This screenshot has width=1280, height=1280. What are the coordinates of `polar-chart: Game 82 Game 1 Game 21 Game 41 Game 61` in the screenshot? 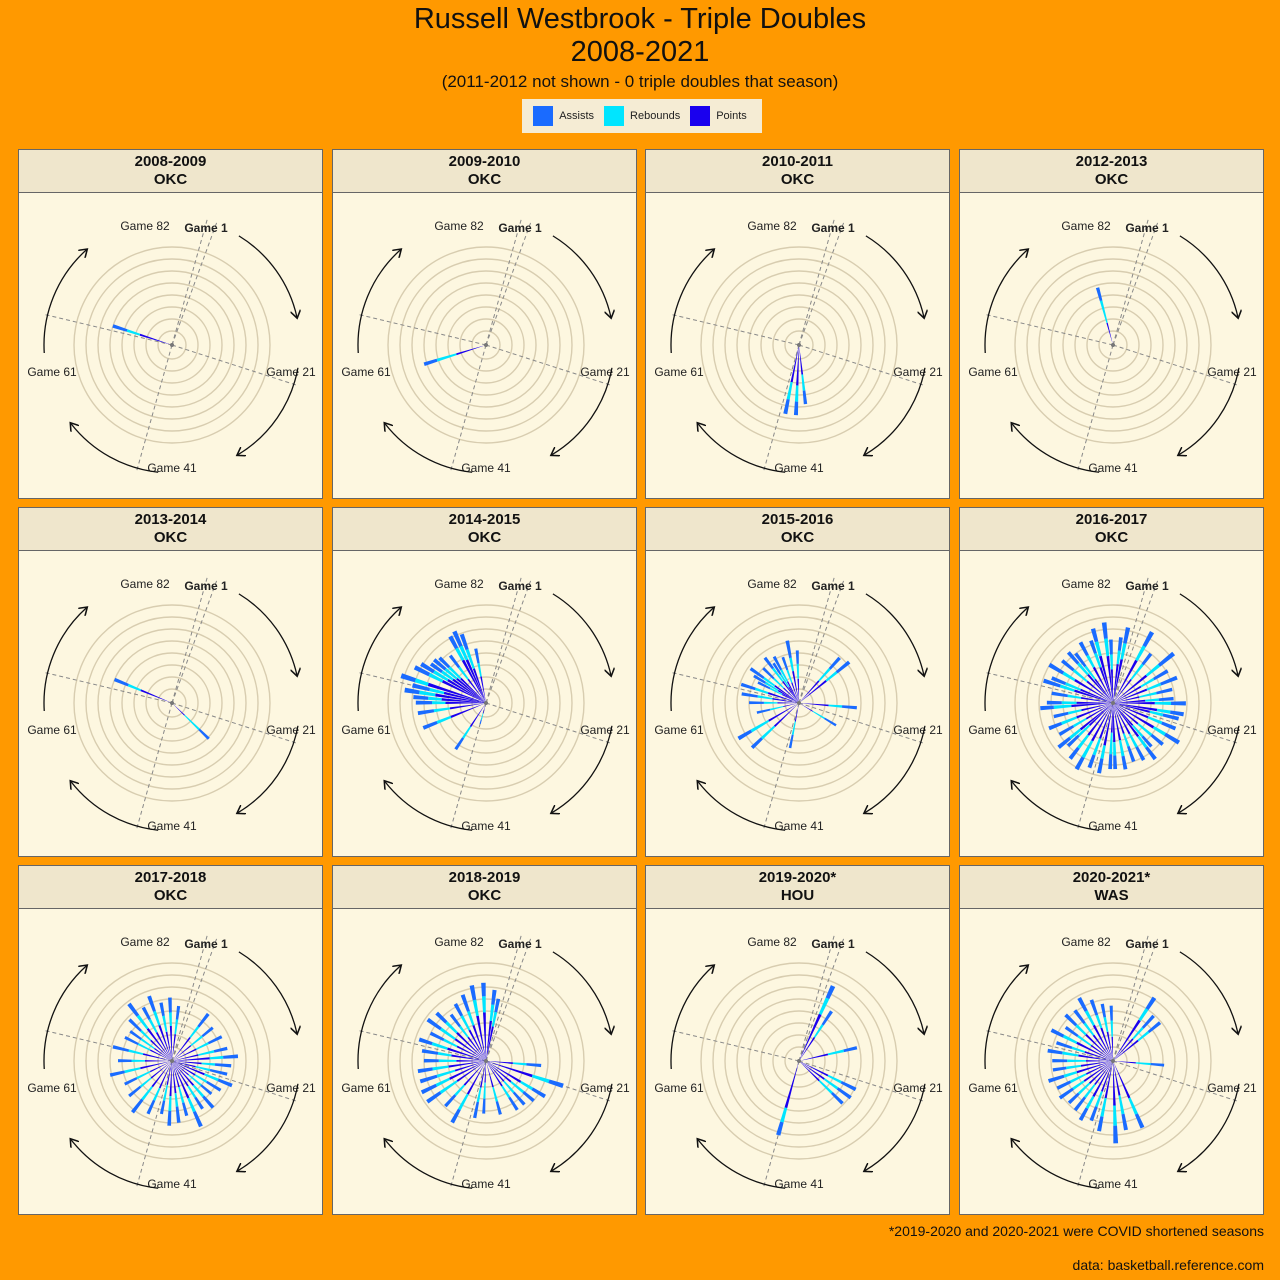 It's located at (171, 1063).